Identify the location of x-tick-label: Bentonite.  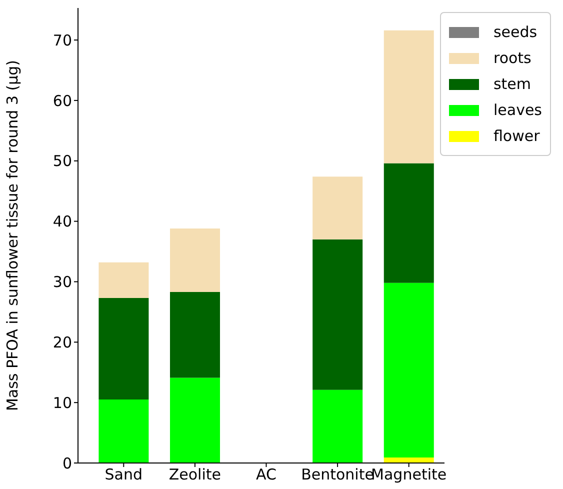
(337, 475).